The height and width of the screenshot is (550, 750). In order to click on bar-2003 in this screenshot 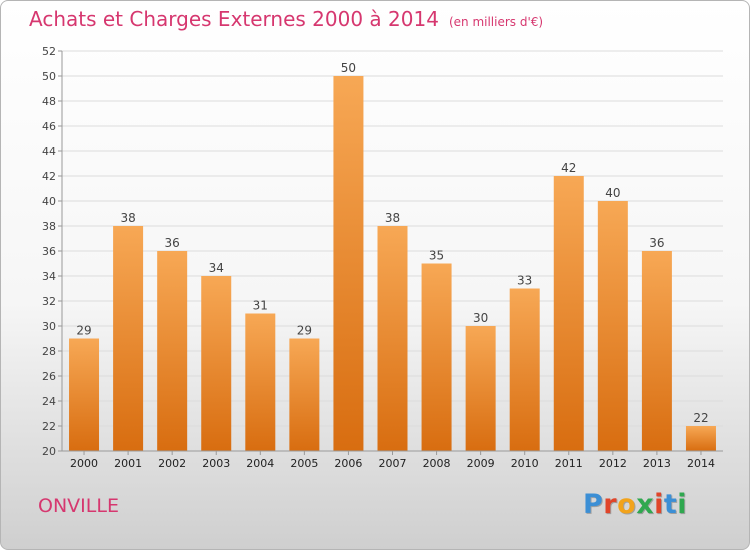, I will do `click(216, 363)`.